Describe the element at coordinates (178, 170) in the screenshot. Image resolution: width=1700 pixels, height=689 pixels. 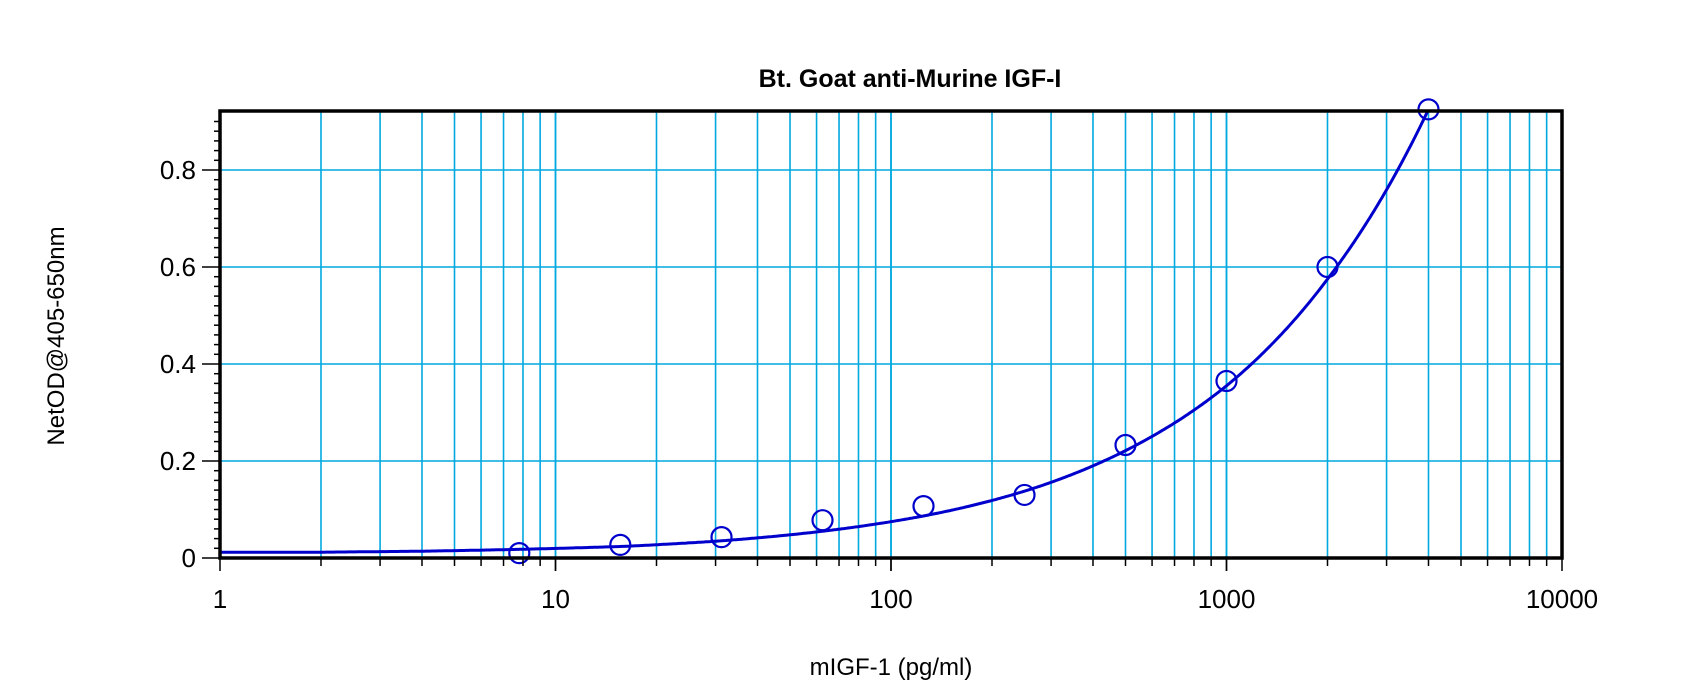
I see `y-tick-label: 0.8` at that location.